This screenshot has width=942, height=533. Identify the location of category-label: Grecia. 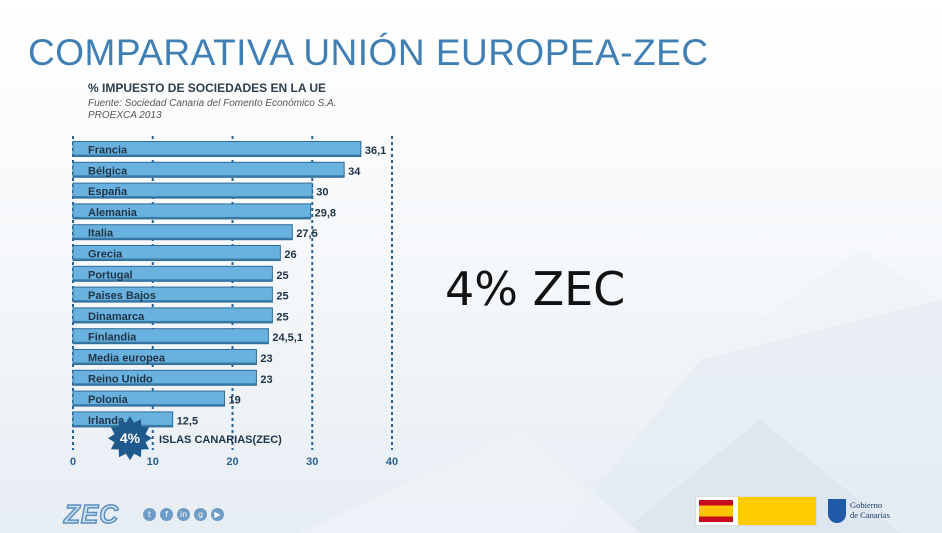
(105, 255).